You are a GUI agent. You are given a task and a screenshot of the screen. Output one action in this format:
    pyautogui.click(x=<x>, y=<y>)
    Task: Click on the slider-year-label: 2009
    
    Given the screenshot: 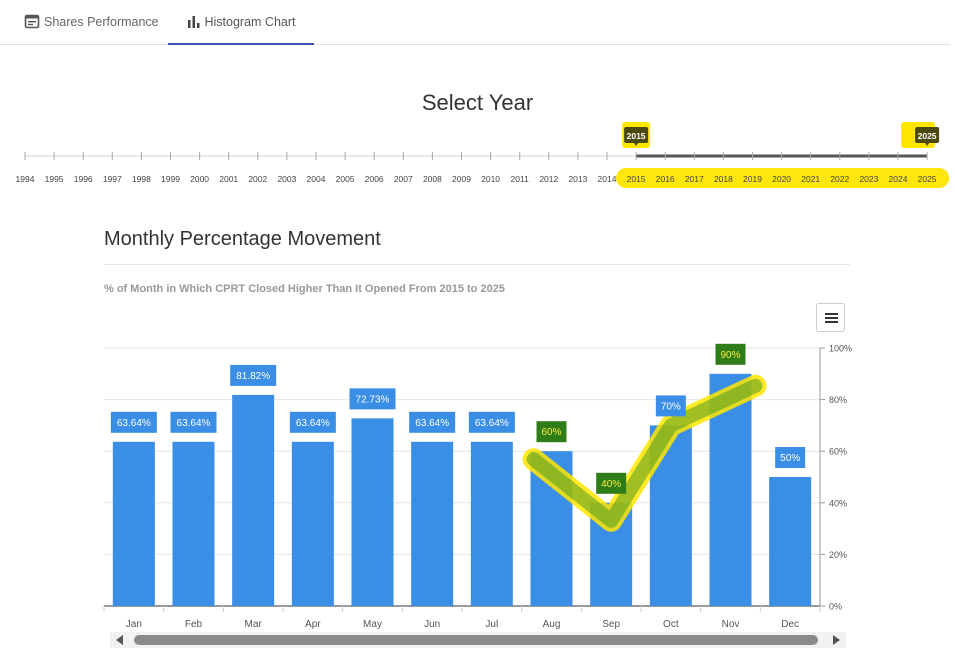 What is the action you would take?
    pyautogui.click(x=461, y=179)
    